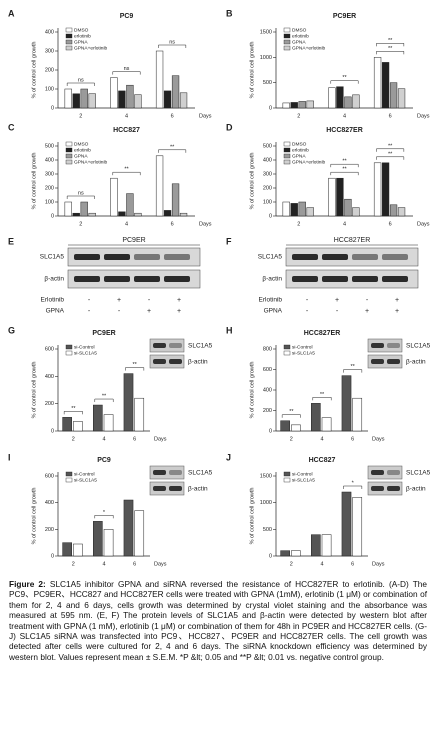 The image size is (436, 733). I want to click on panel-letter: D, so click(229, 127).